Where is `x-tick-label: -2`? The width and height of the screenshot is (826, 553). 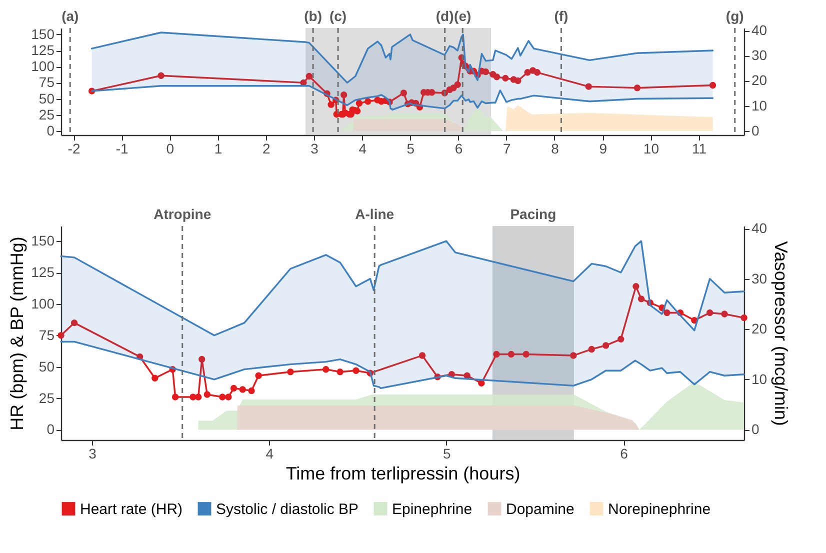 x-tick-label: -2 is located at coordinates (74, 148).